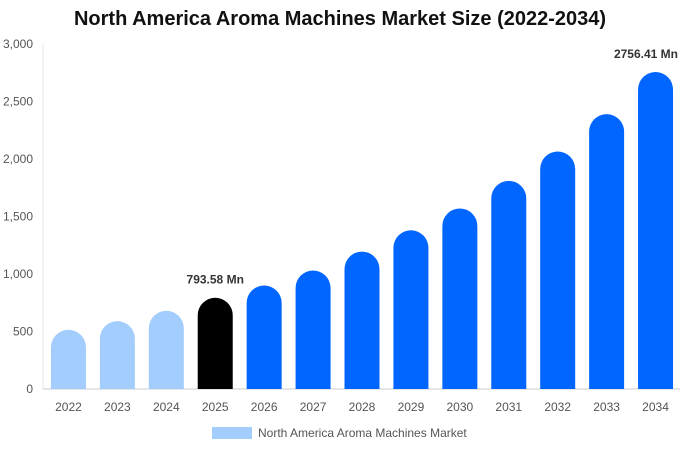  Describe the element at coordinates (646, 54) in the screenshot. I see `data-label: 2756.41 Mn` at that location.